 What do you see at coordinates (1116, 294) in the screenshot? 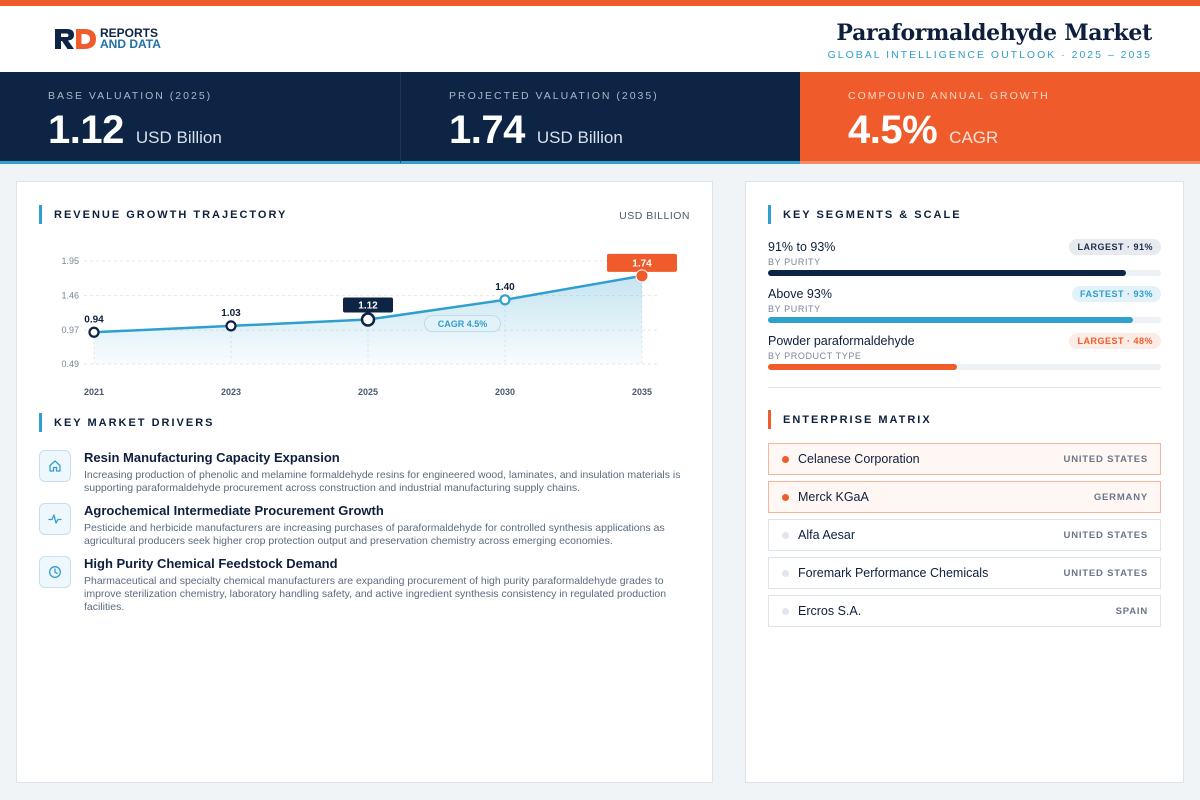
I see `segment-badge: FASTEST · 93%` at bounding box center [1116, 294].